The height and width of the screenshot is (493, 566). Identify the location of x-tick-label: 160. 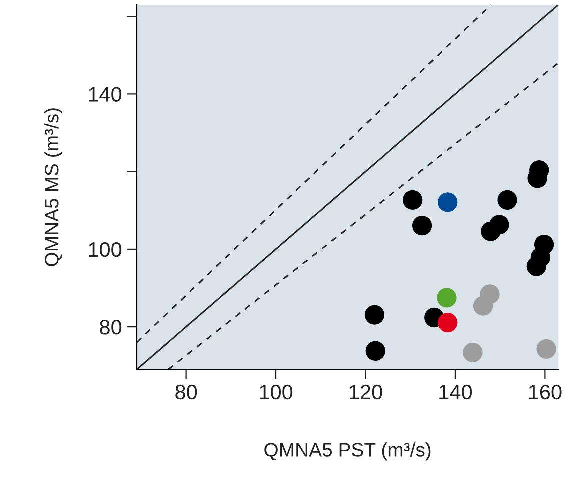
(545, 392).